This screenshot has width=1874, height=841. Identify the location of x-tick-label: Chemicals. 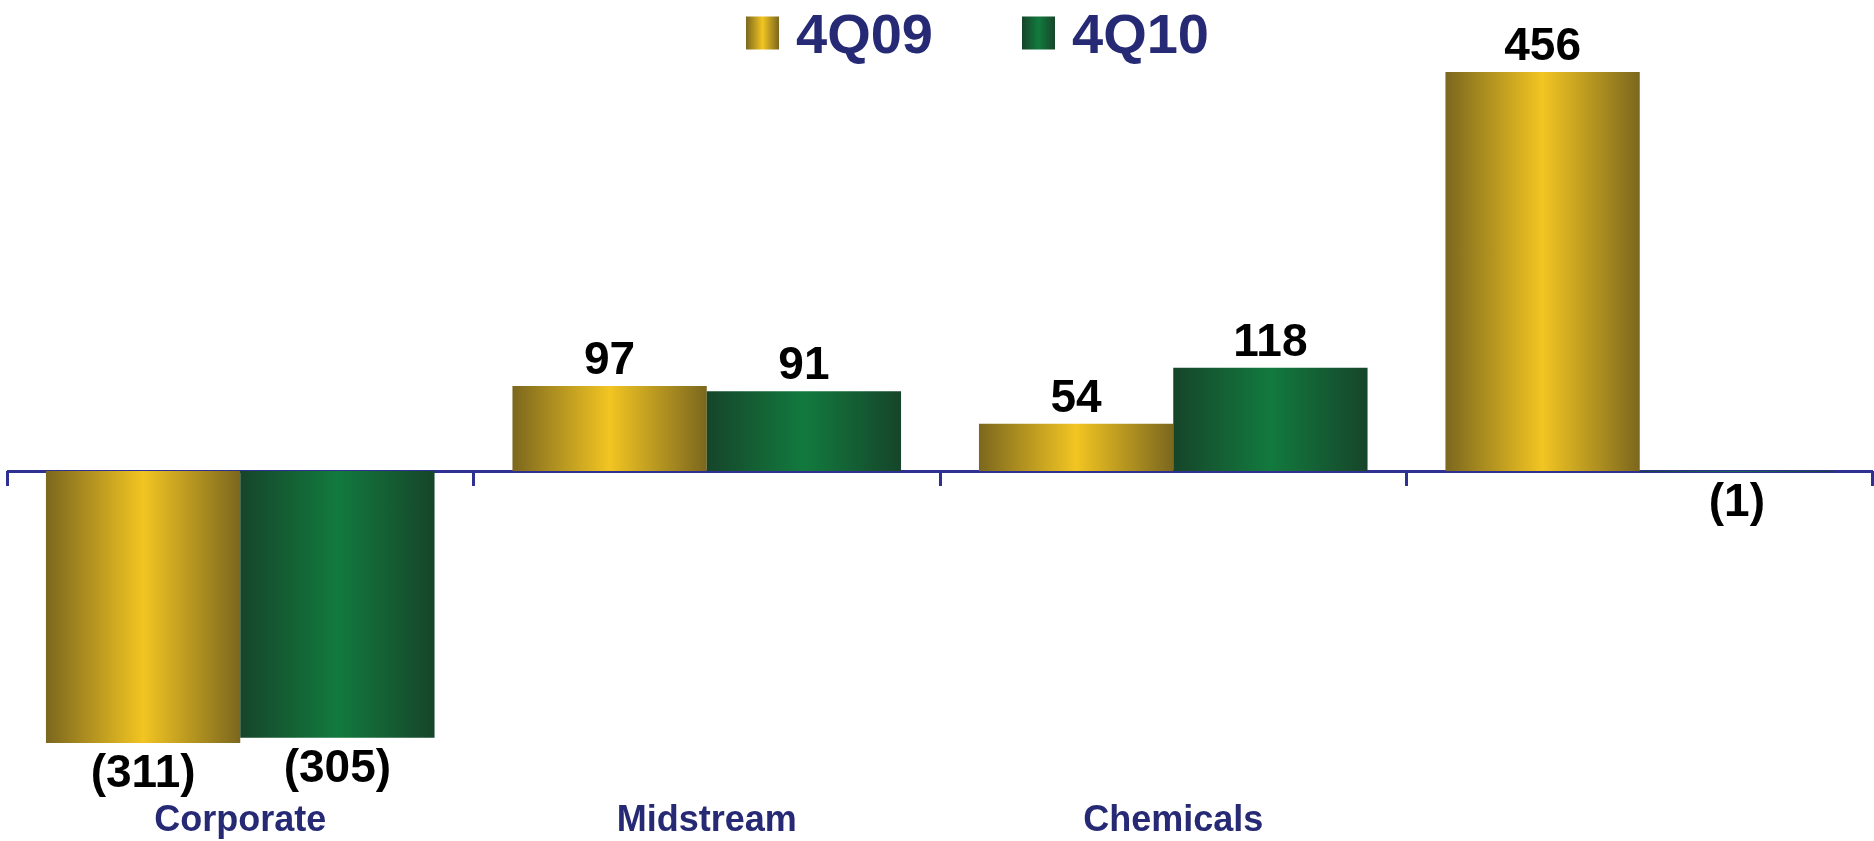
(1173, 818).